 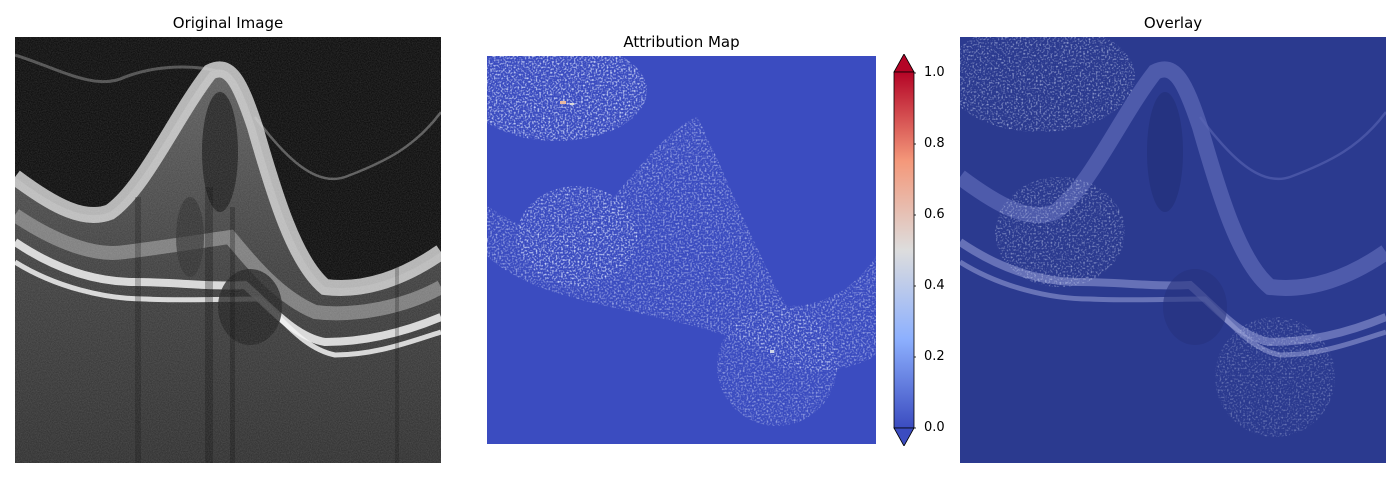 What do you see at coordinates (934, 143) in the screenshot?
I see `colorbar-tick-label: 0.8` at bounding box center [934, 143].